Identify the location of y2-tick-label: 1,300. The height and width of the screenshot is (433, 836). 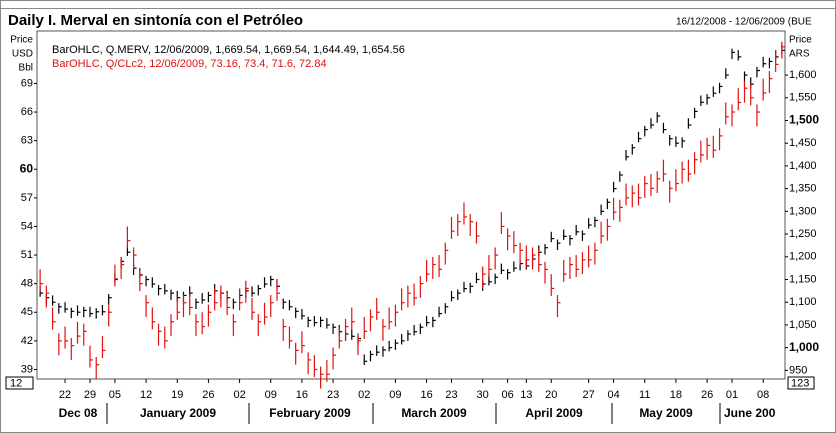
(803, 211).